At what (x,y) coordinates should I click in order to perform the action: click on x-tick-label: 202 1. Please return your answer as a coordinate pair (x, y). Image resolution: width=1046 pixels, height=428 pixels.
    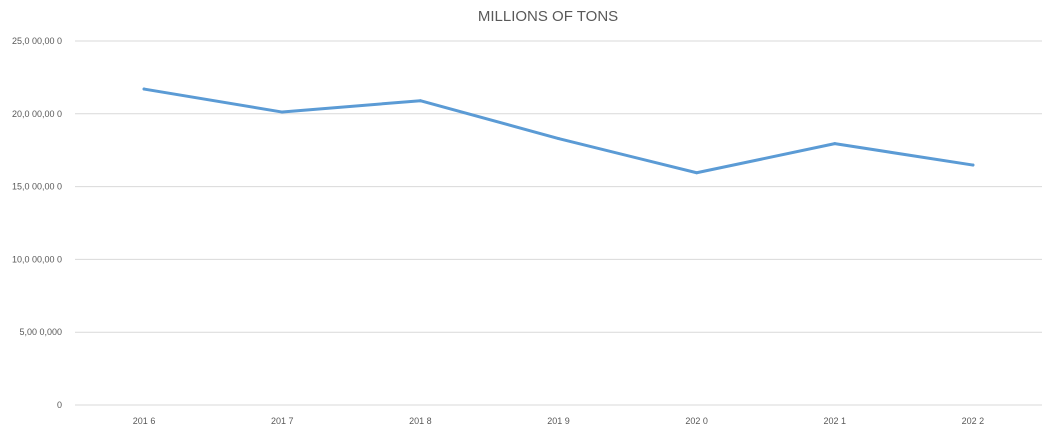
    Looking at the image, I should click on (835, 421).